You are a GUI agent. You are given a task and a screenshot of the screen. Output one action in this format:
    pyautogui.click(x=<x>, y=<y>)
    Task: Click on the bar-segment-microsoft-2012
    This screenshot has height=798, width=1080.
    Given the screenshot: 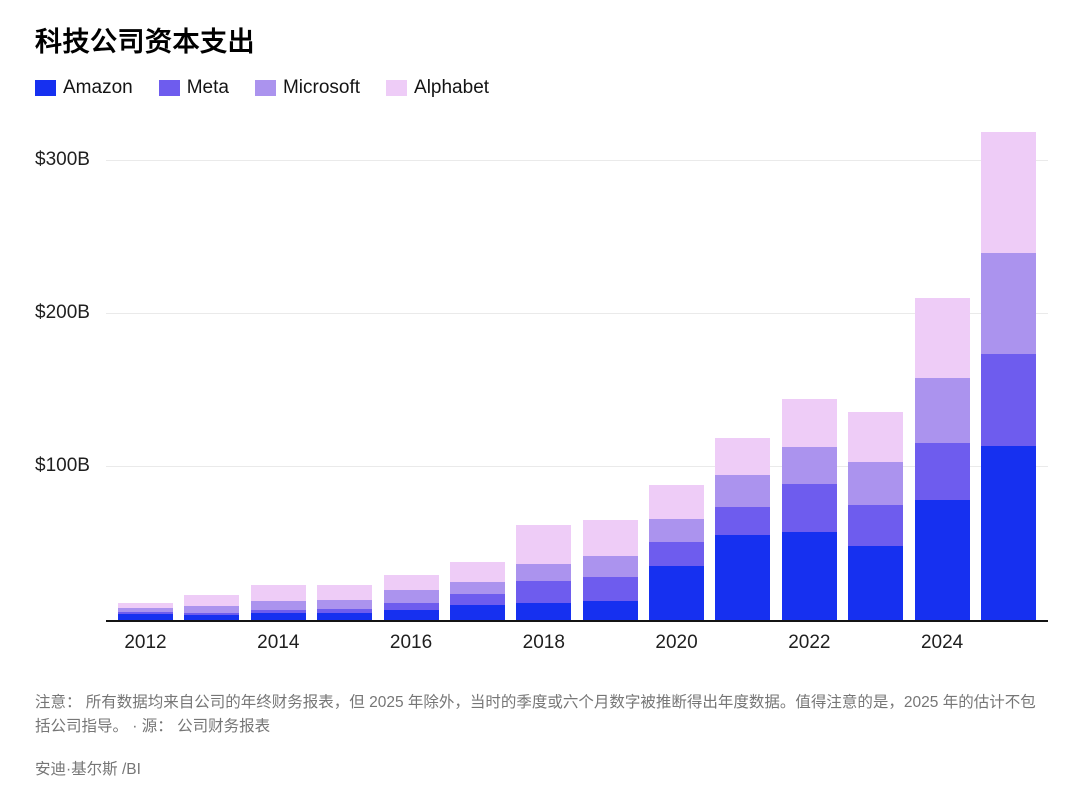 What is the action you would take?
    pyautogui.click(x=145, y=610)
    